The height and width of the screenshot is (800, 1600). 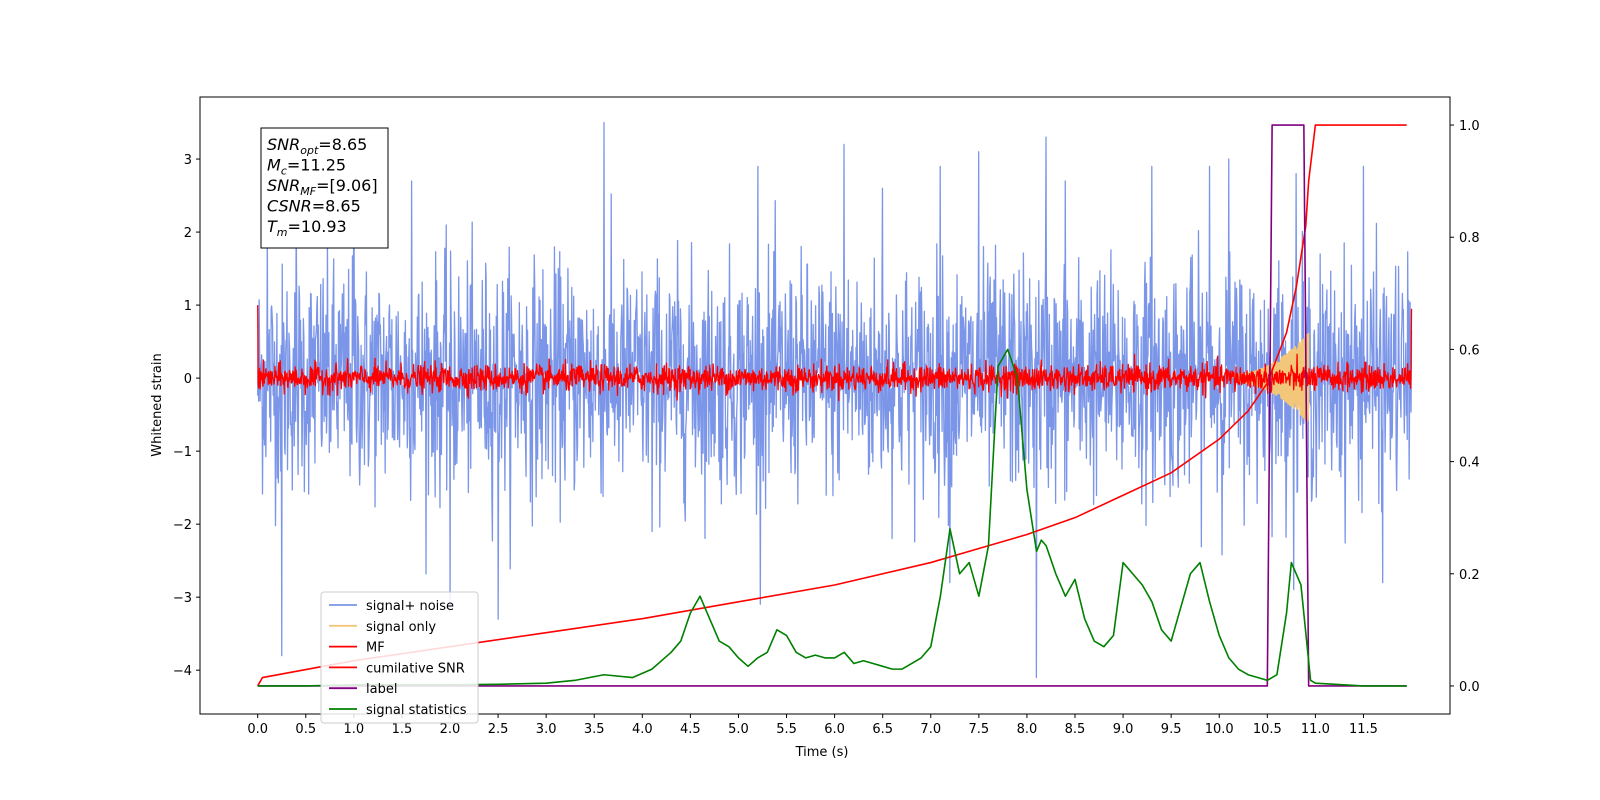 What do you see at coordinates (594, 729) in the screenshot?
I see `x-tick-label: 3.5` at bounding box center [594, 729].